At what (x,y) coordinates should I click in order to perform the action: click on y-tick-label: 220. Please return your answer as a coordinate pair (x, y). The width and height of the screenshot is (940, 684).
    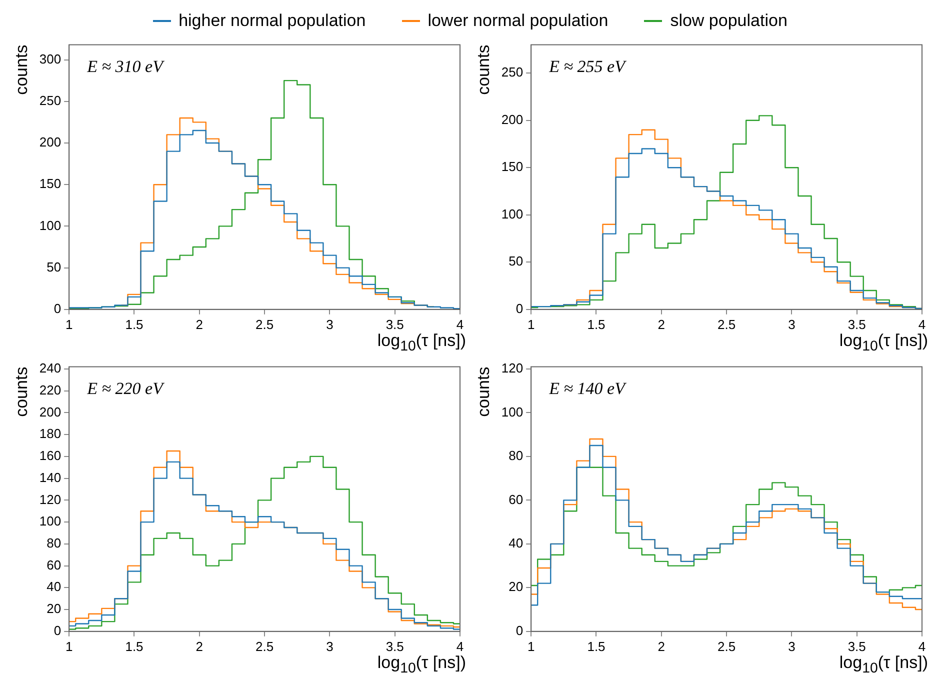
    Looking at the image, I should click on (50, 390).